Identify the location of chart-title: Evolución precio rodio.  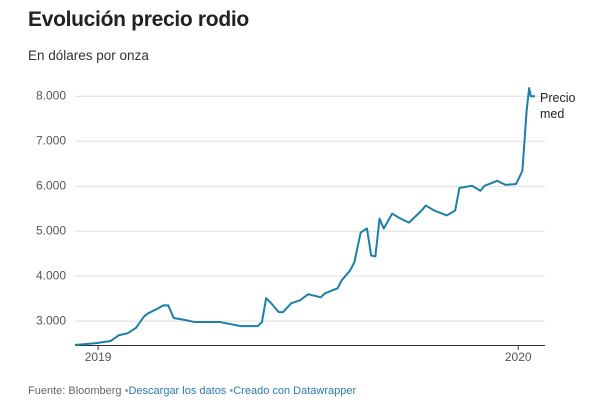
(138, 19).